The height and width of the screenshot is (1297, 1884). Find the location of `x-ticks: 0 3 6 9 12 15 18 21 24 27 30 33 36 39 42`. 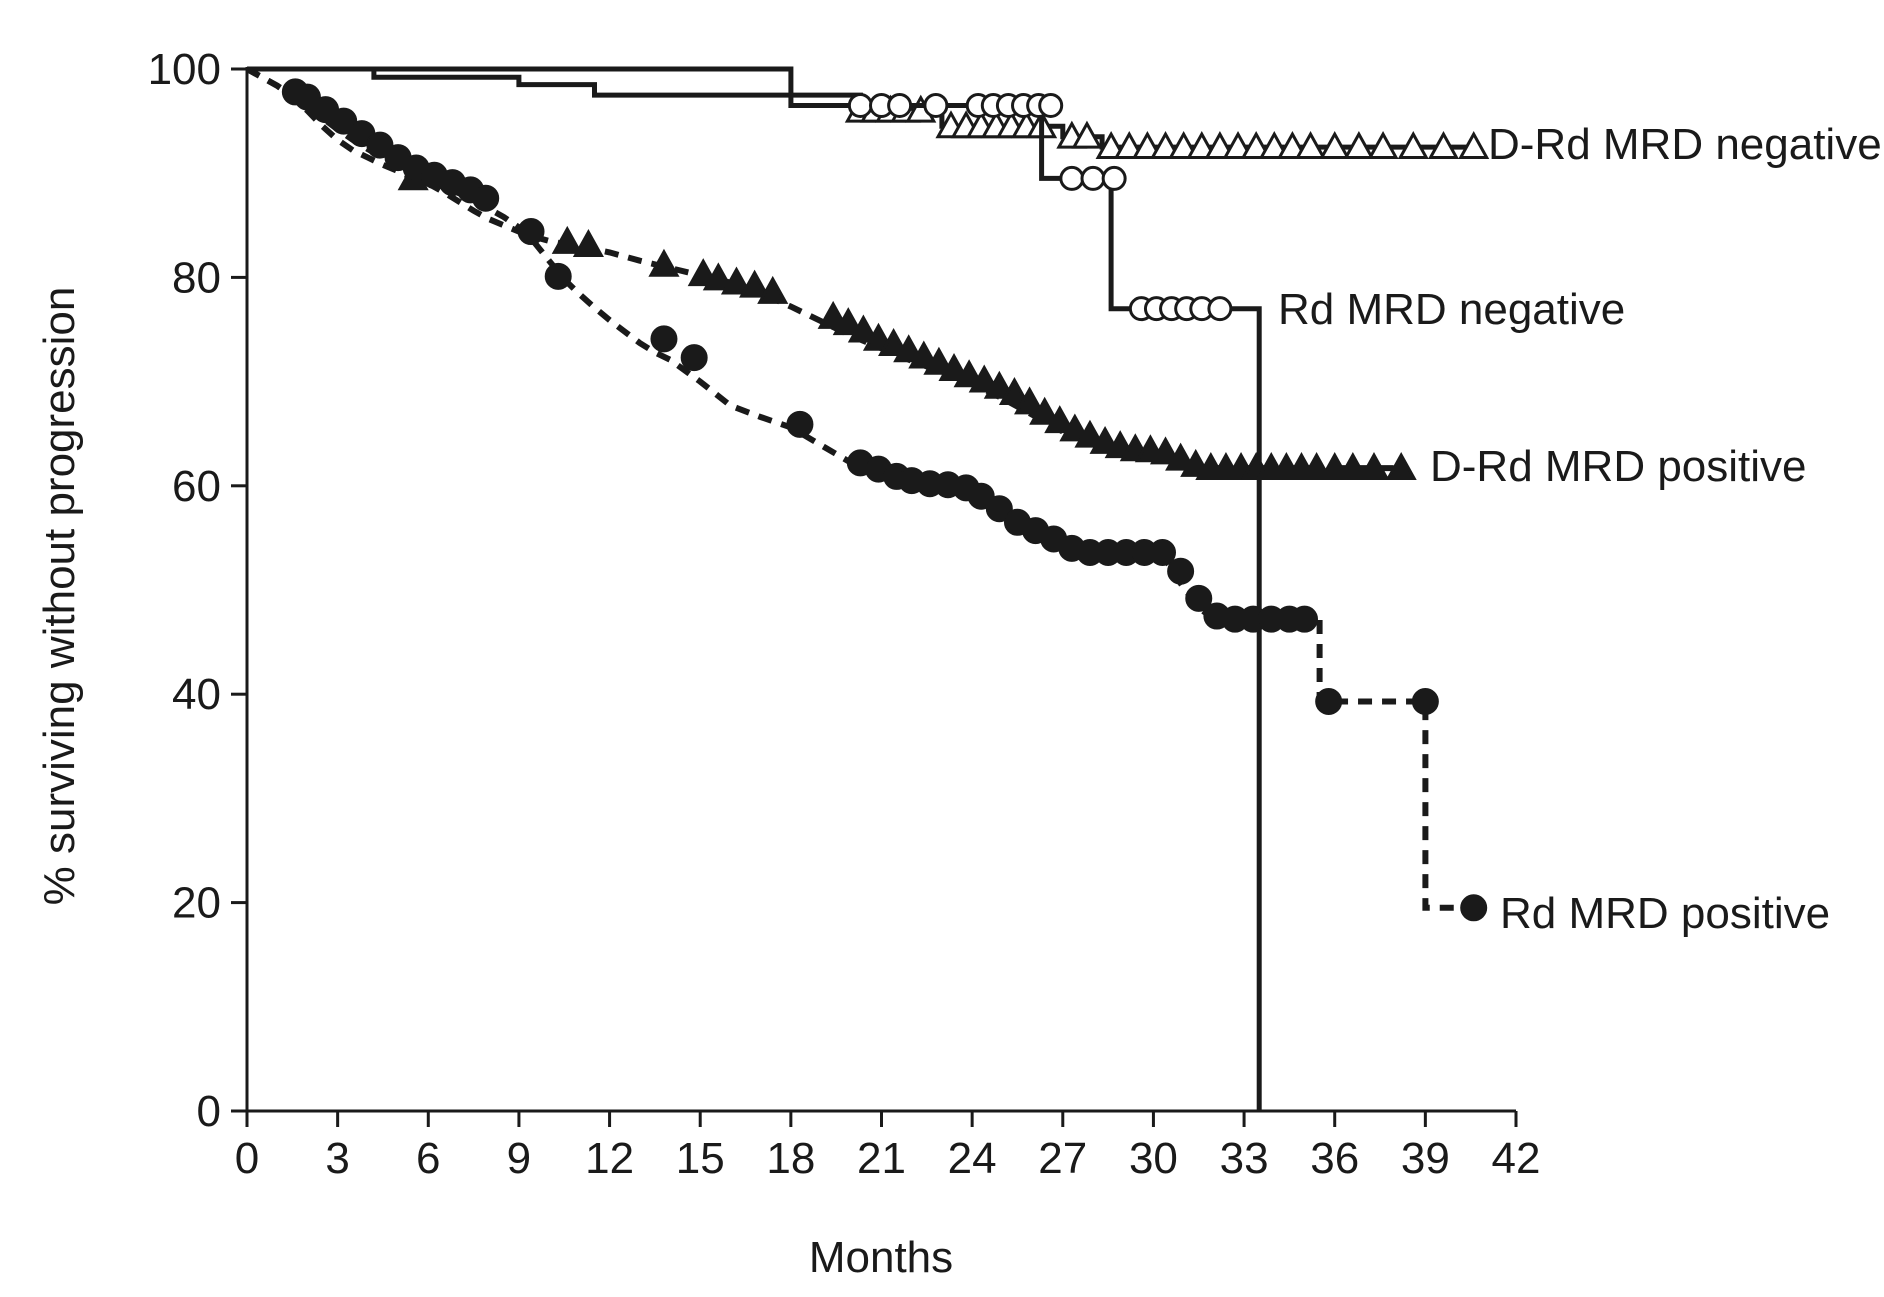

x-ticks: 0 3 6 9 12 15 18 21 24 27 30 33 36 39 42 is located at coordinates (888, 1147).